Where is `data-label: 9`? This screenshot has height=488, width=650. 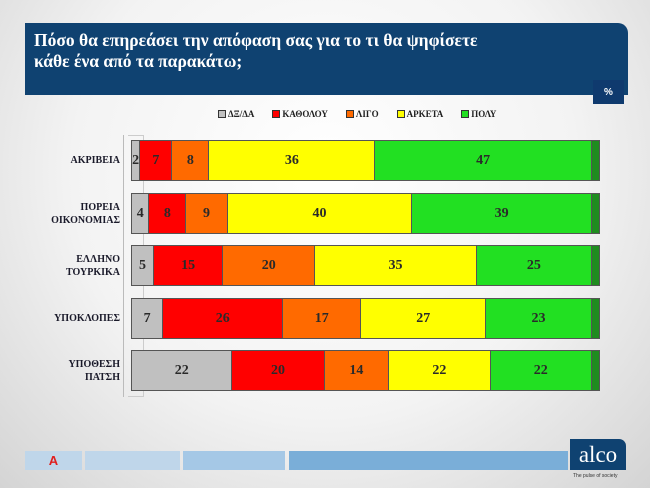 data-label: 9 is located at coordinates (207, 213).